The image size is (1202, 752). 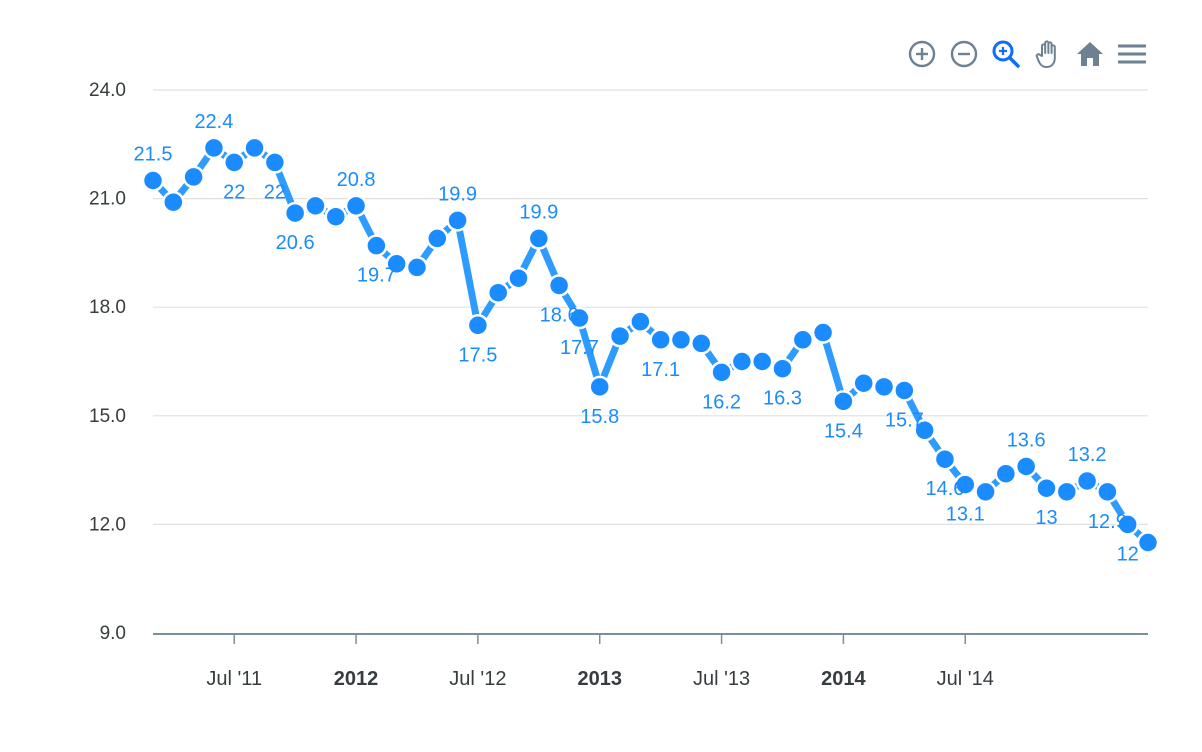 I want to click on data-label: 21.5, so click(x=153, y=155).